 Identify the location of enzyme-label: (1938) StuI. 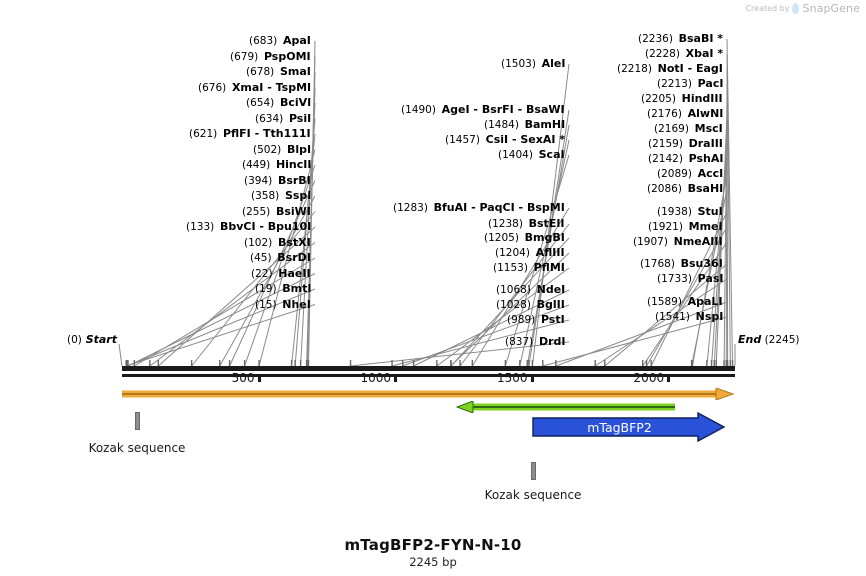
(690, 212).